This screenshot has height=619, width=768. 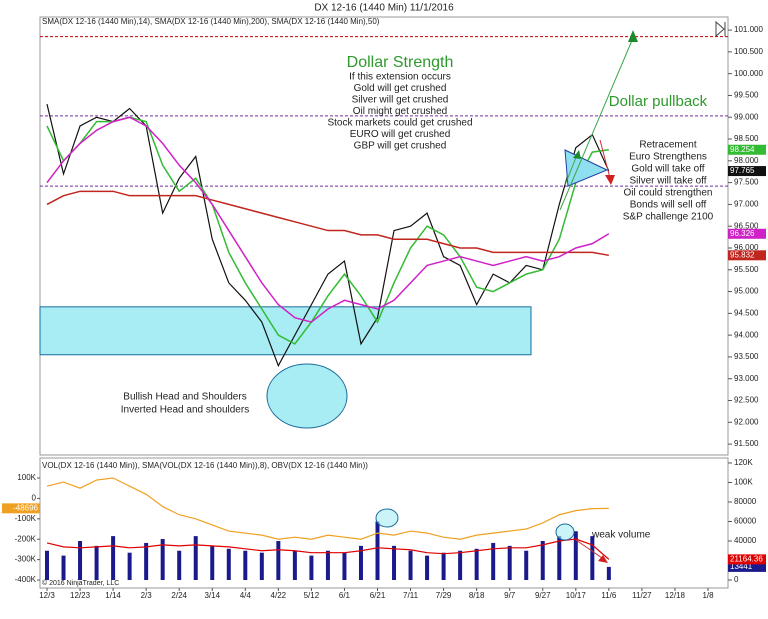 I want to click on annotation: S&P challenge 2100, so click(x=668, y=217).